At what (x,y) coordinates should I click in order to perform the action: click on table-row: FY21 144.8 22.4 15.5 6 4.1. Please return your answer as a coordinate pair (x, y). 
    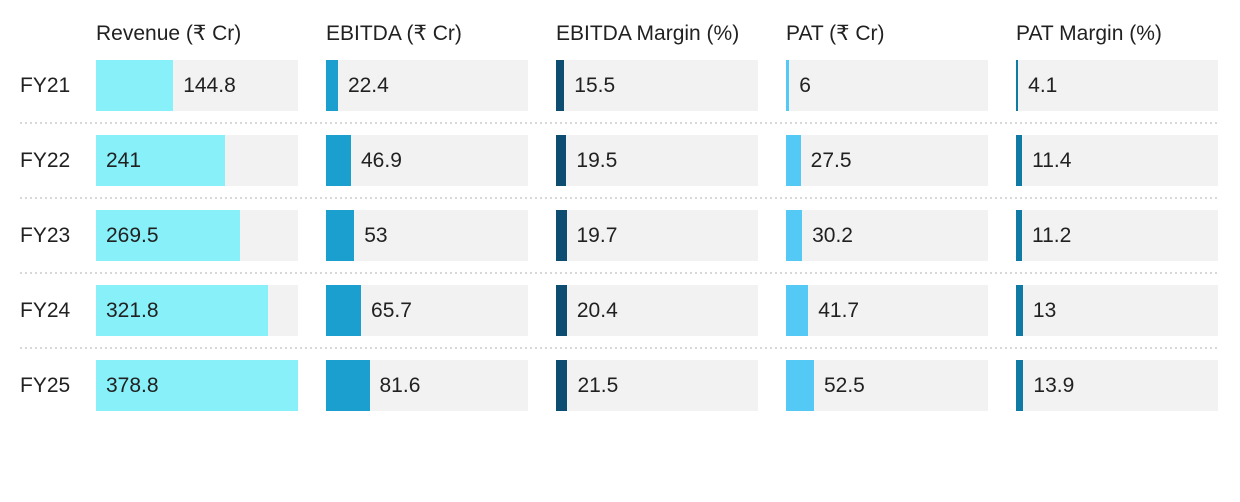
    Looking at the image, I should click on (619, 85).